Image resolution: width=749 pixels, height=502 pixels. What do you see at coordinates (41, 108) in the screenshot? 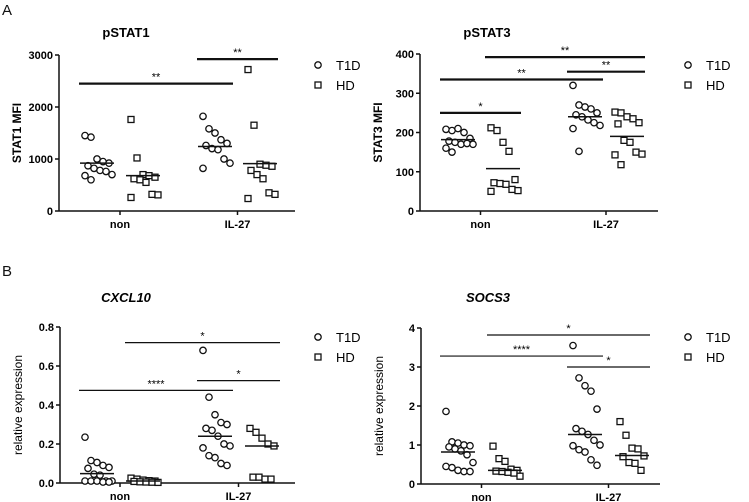
I see `y-tick-label: 2000` at bounding box center [41, 108].